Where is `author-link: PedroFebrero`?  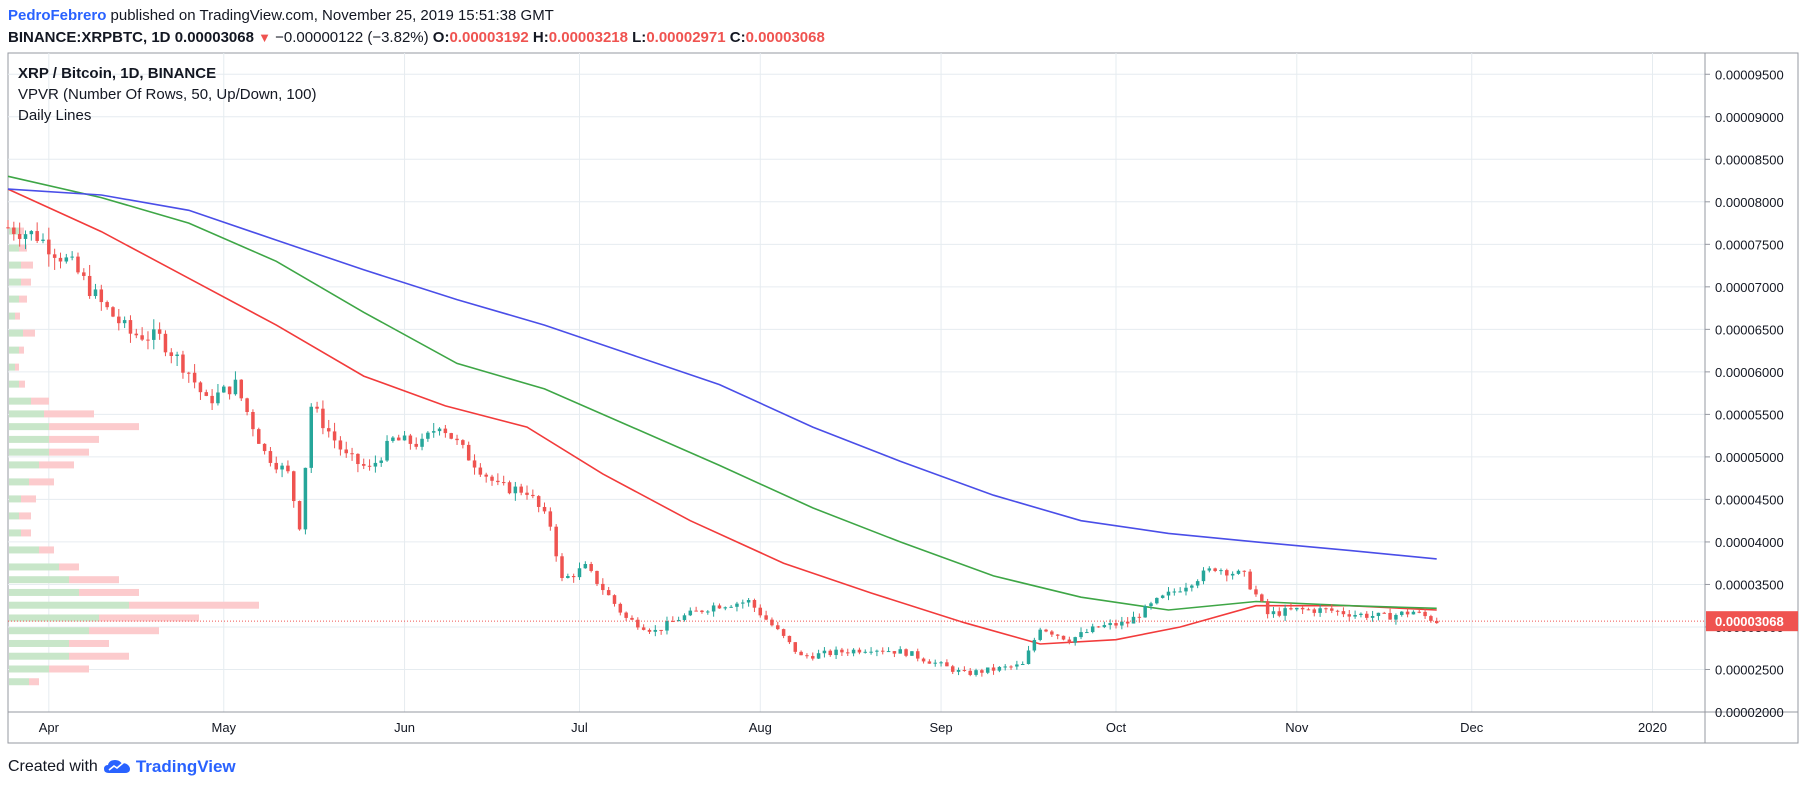
author-link: PedroFebrero is located at coordinates (57, 15).